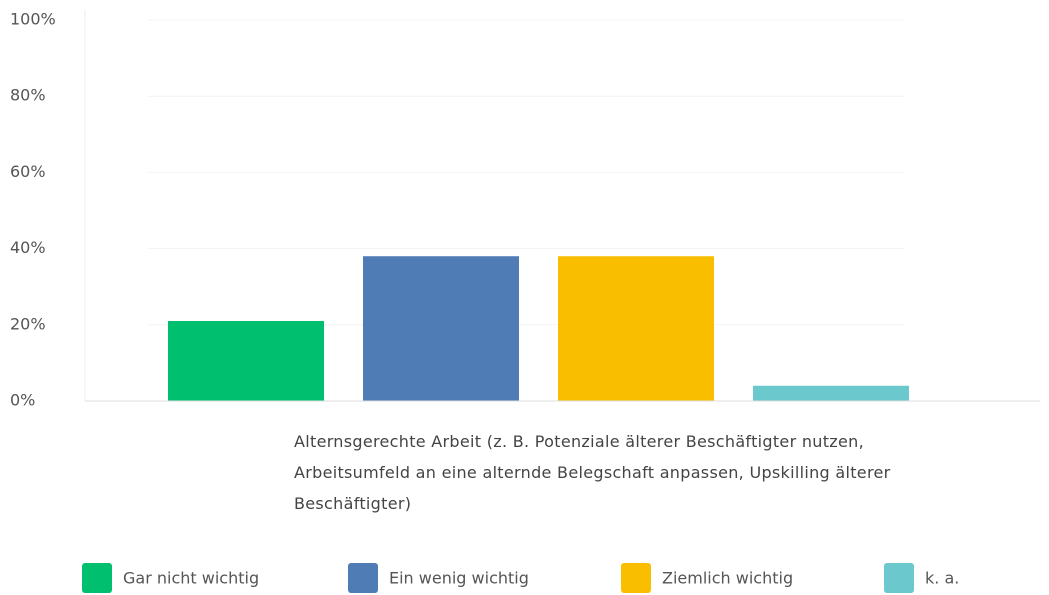  What do you see at coordinates (28, 323) in the screenshot?
I see `y-tick-label: 20%` at bounding box center [28, 323].